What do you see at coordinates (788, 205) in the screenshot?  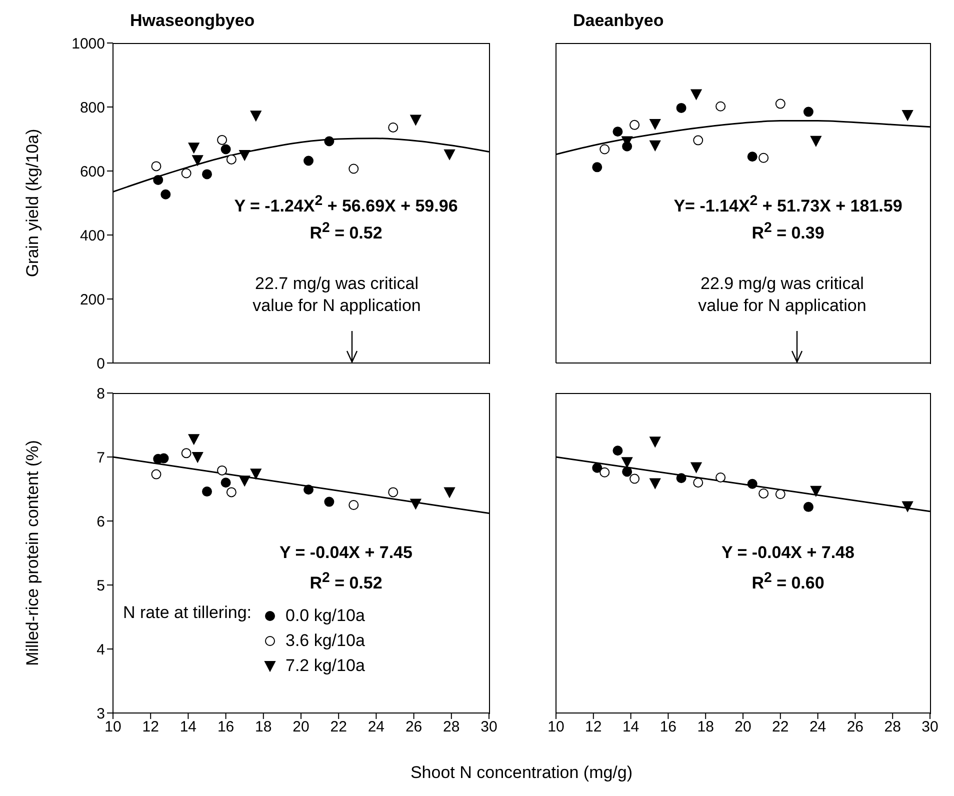 I see `annotation: Y= -1.14X$^{2}$ + 51.73X + 181.59` at bounding box center [788, 205].